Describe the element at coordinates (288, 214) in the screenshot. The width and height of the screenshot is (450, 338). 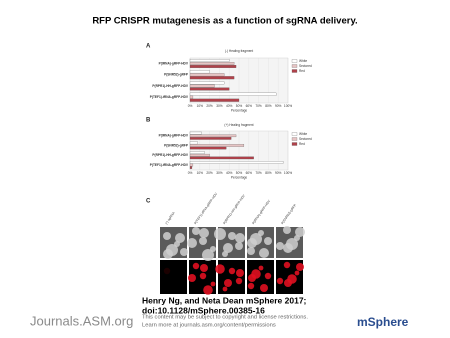
I see `column-label: P(SNR52)-gRFP` at that location.